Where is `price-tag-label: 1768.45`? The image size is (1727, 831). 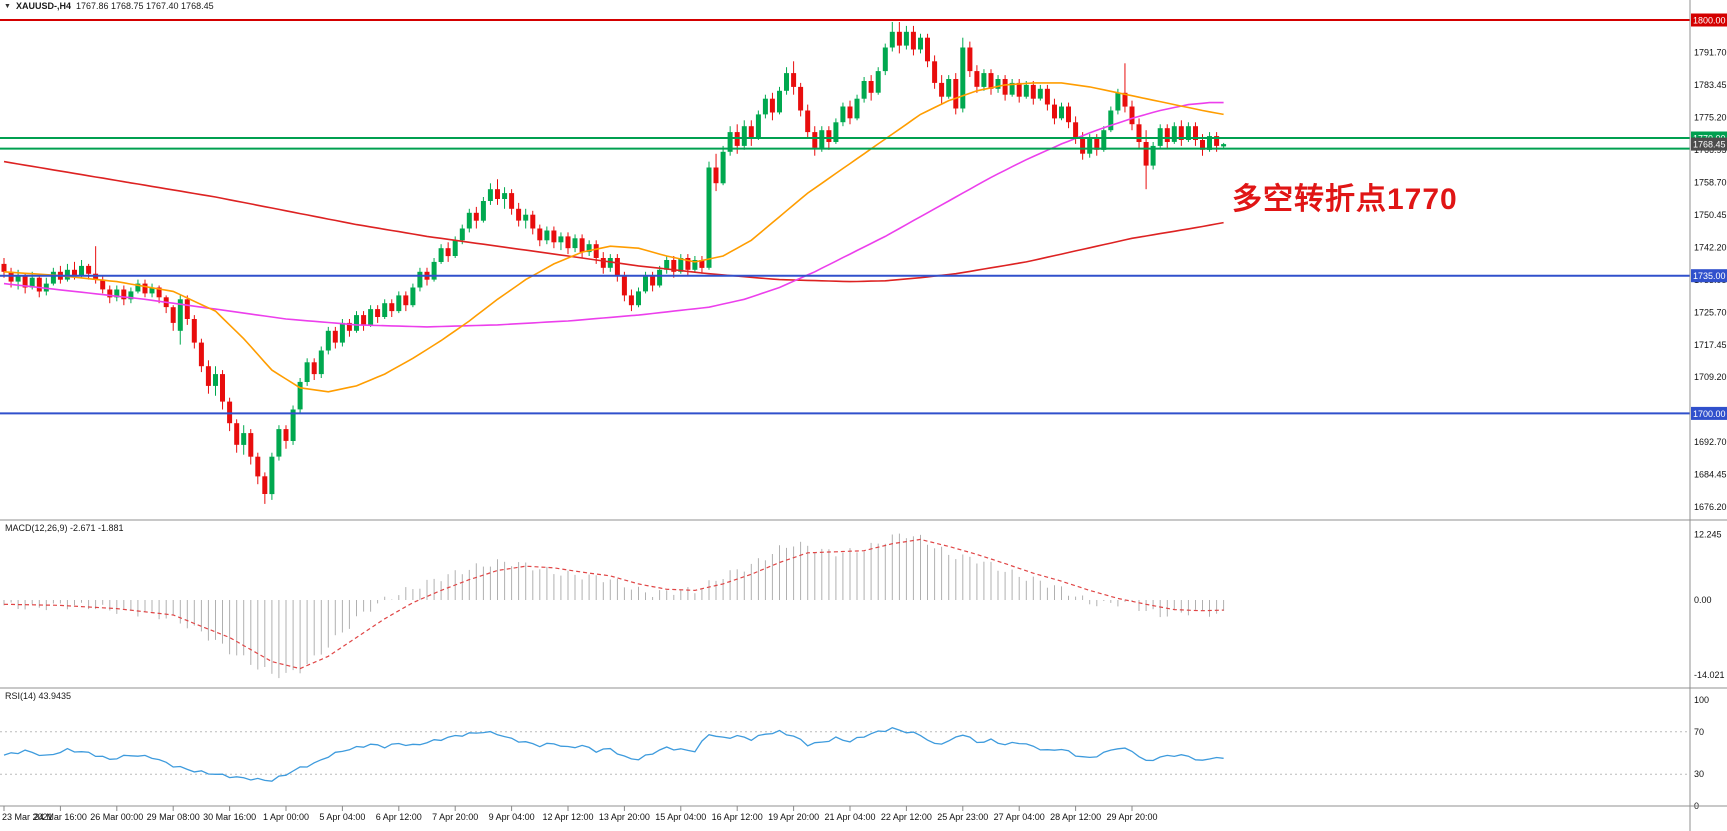
price-tag-label: 1768.45 is located at coordinates (1709, 145).